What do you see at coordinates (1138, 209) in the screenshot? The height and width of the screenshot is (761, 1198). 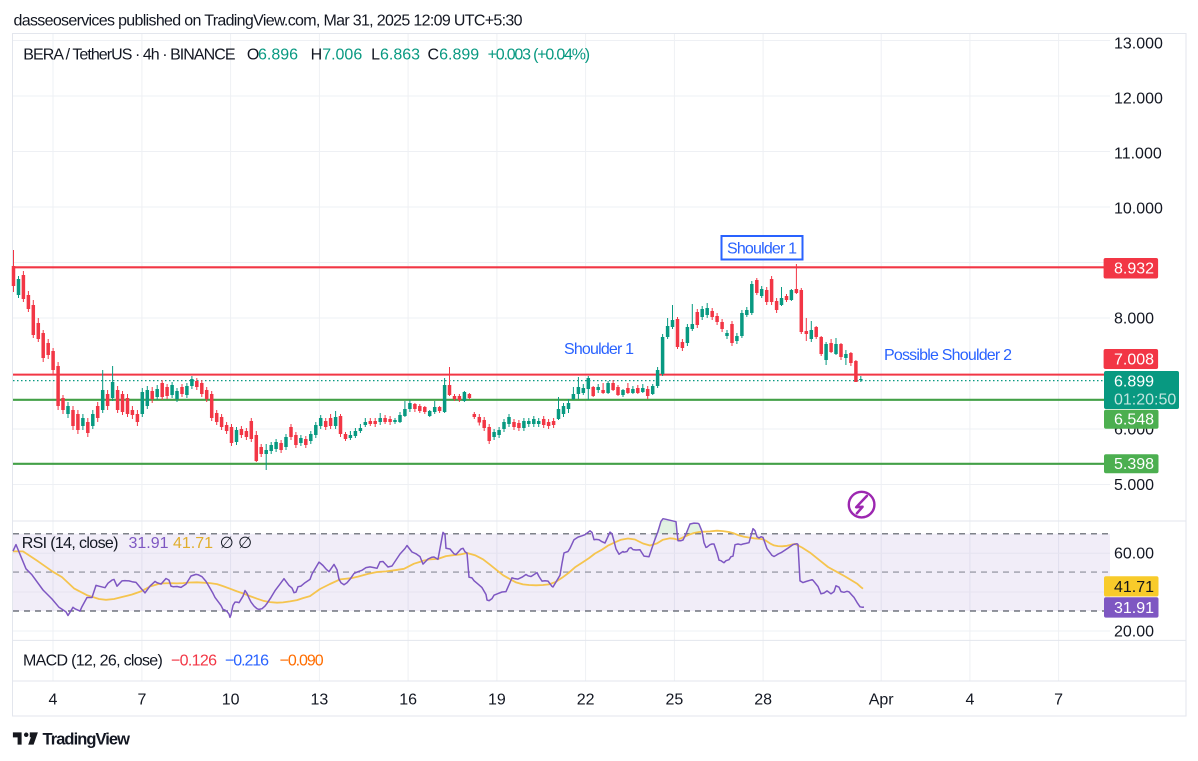 I see `svg-text: 10.000` at bounding box center [1138, 209].